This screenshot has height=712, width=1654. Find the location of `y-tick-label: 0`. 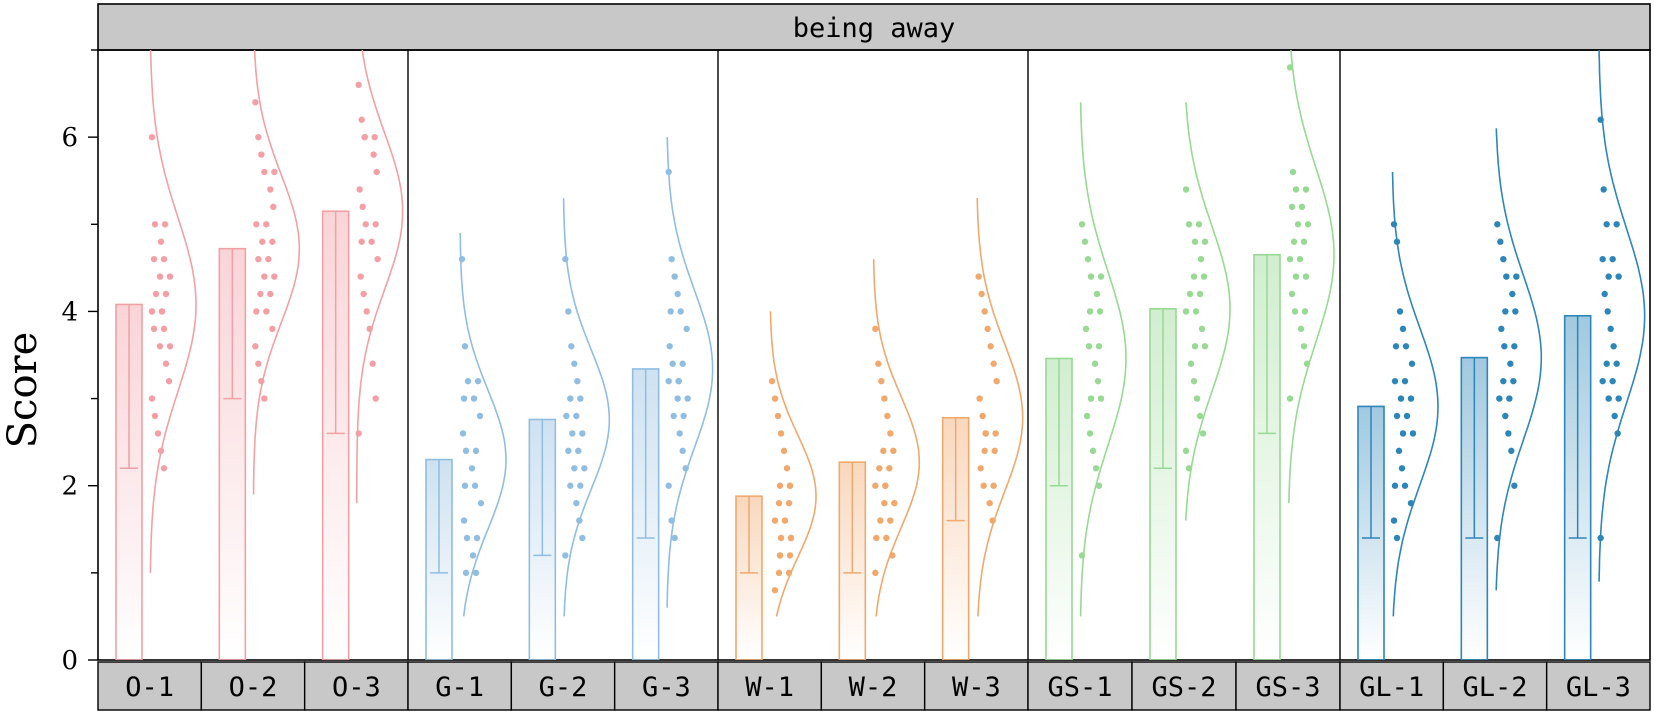

y-tick-label: 0 is located at coordinates (69, 661).